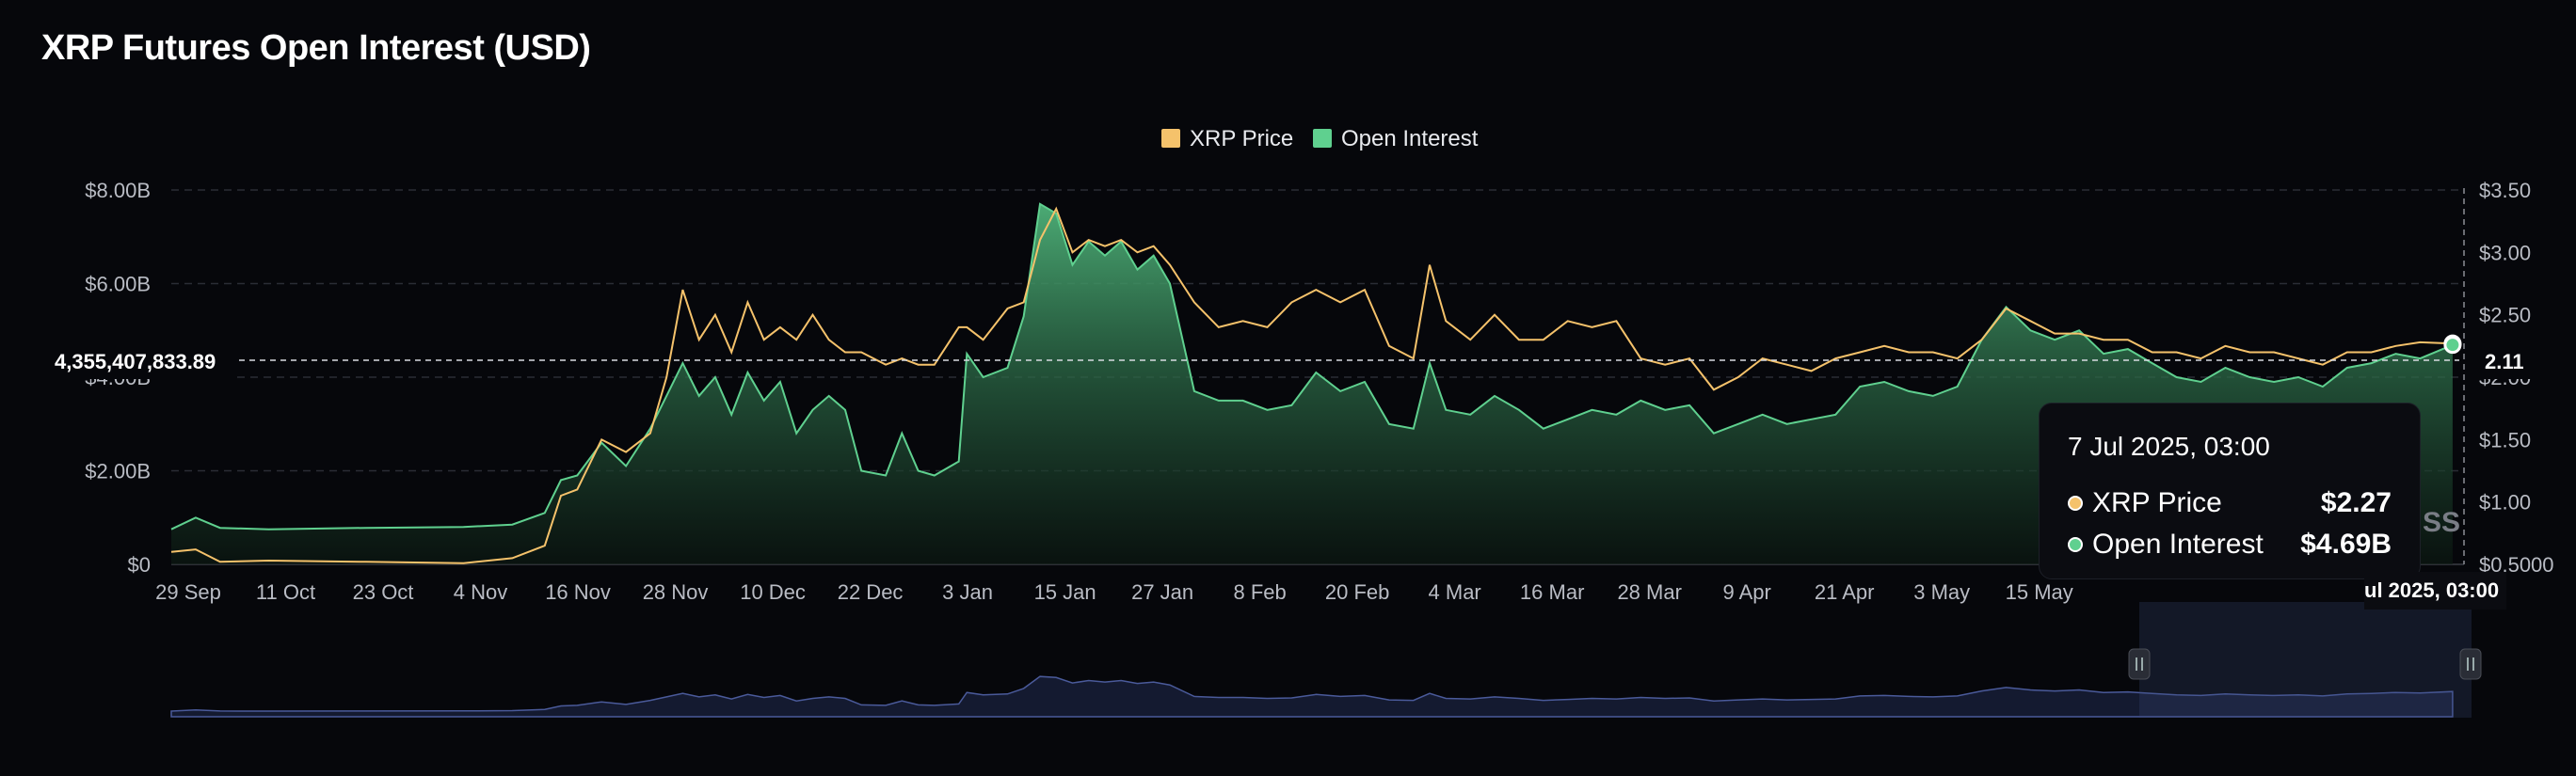  What do you see at coordinates (967, 592) in the screenshot?
I see `x-tick-label: 3 Jan` at bounding box center [967, 592].